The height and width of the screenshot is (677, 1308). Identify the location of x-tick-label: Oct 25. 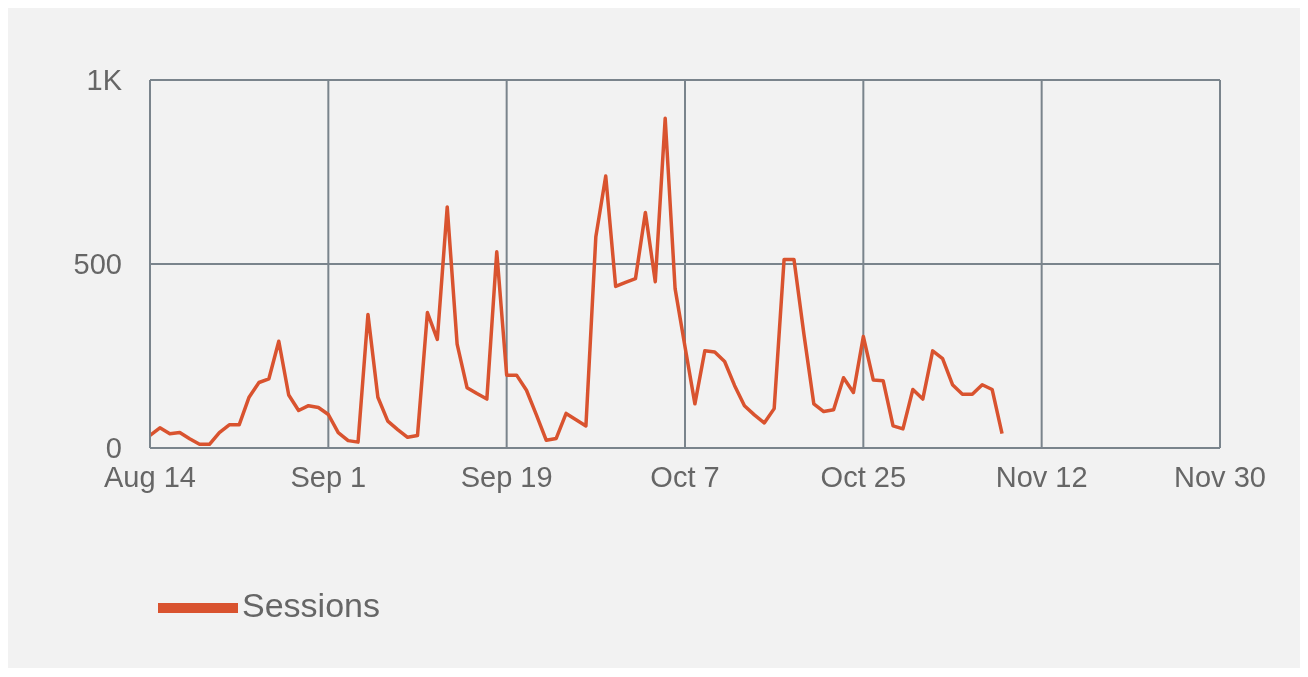
(863, 476).